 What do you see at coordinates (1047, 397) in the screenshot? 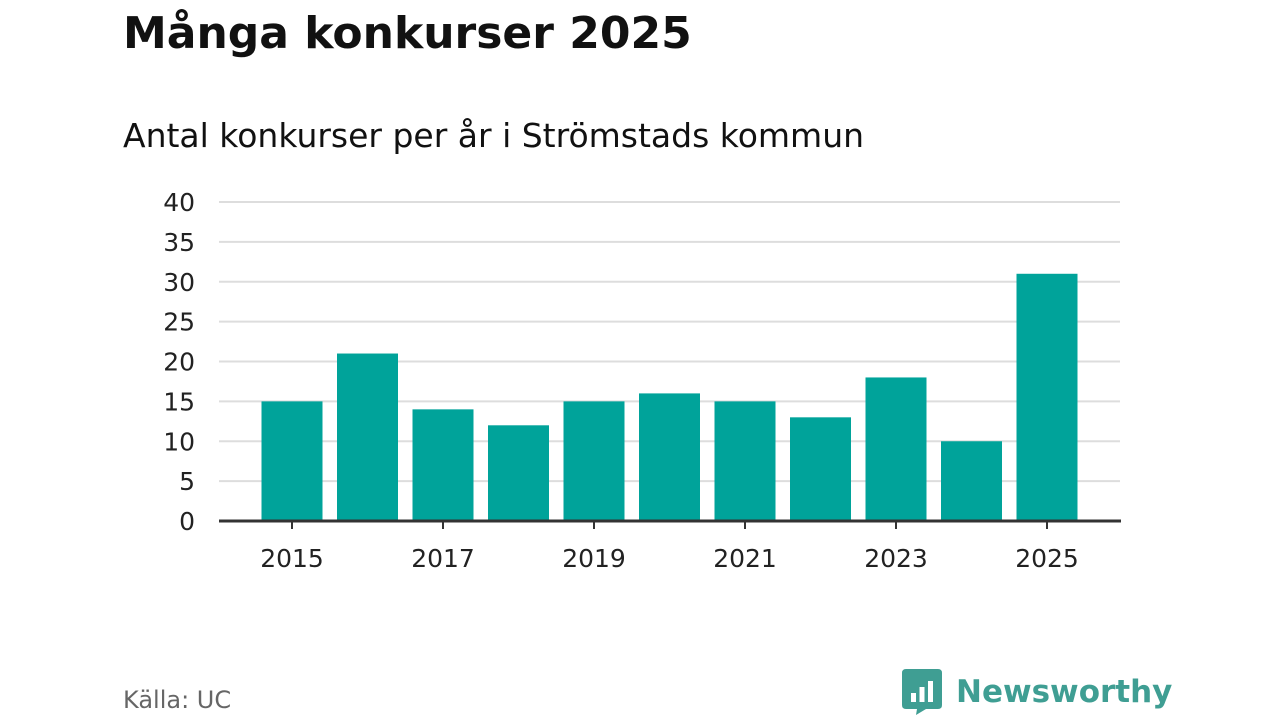
I see `bar-2025` at bounding box center [1047, 397].